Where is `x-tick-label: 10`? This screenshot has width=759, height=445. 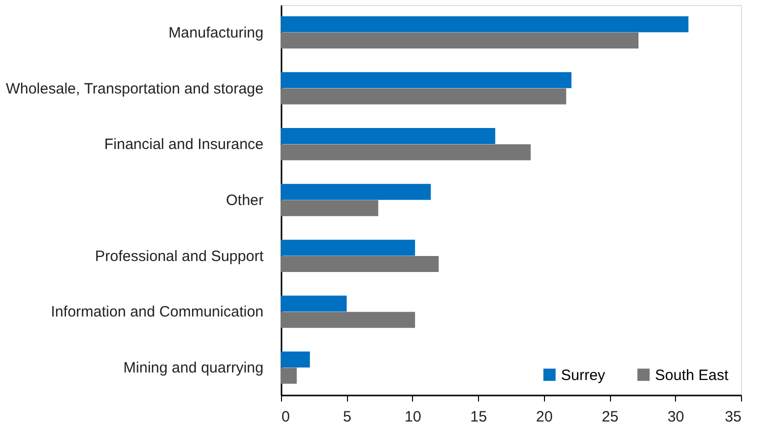
x-tick-label: 10 is located at coordinates (413, 417).